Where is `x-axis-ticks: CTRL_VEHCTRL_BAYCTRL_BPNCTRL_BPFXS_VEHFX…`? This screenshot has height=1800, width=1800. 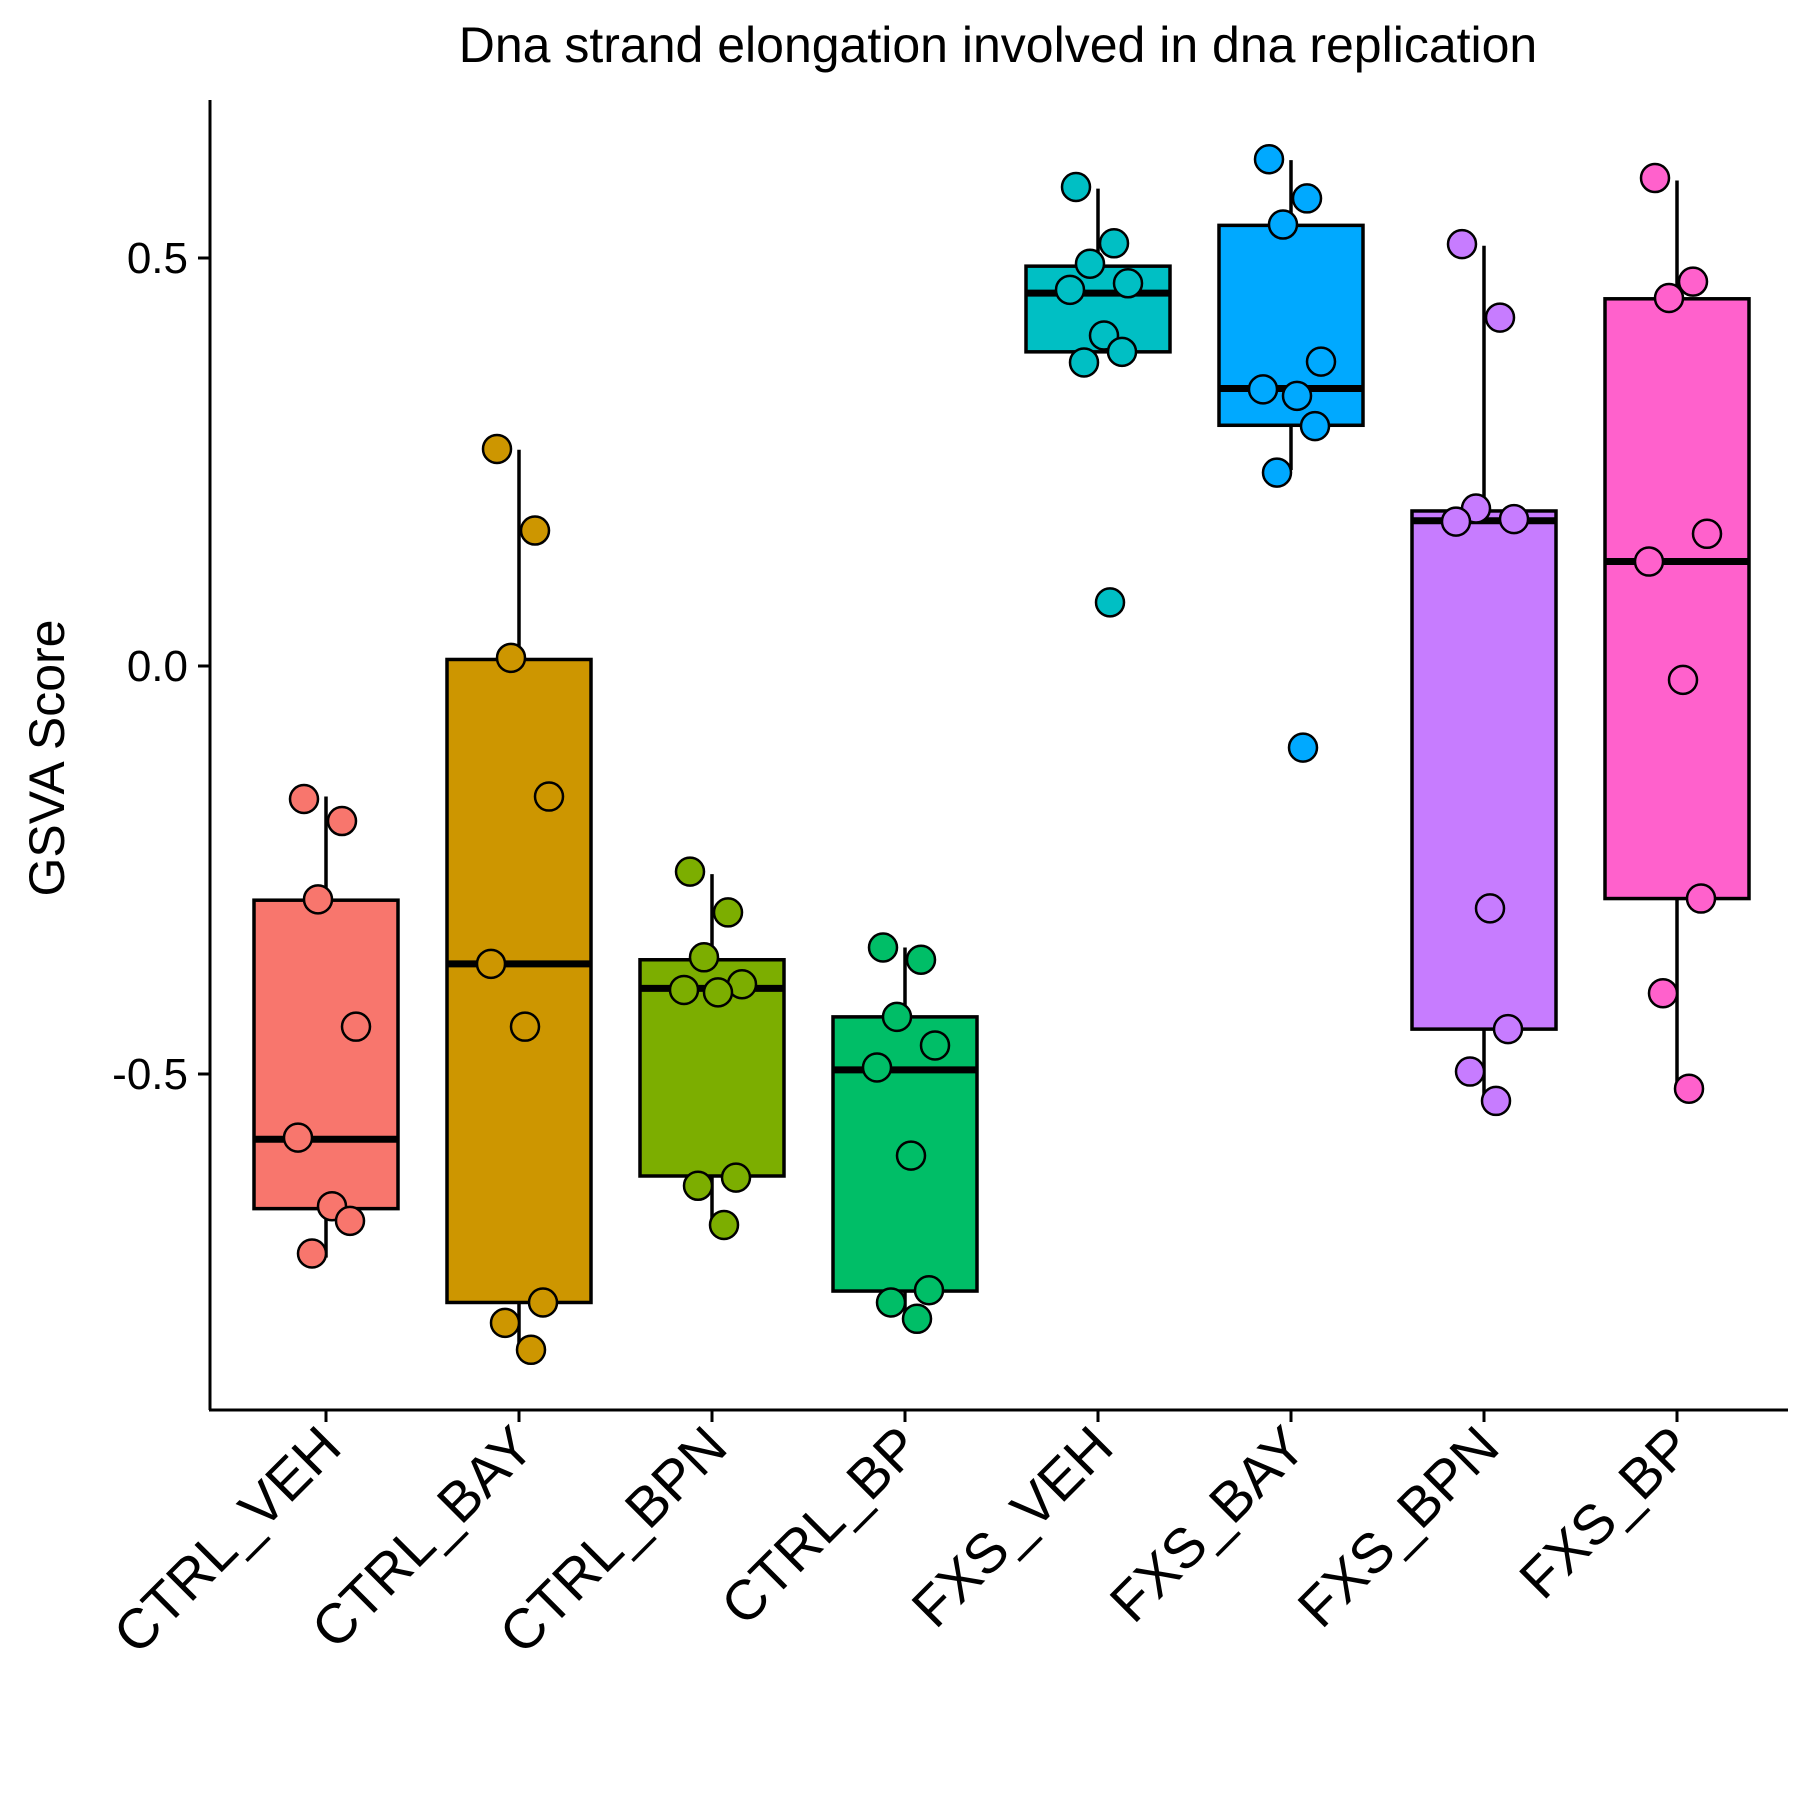 x-axis-ticks: CTRL_VEHCTRL_BAYCTRL_BPNCTRL_BPFXS_VEHFX… is located at coordinates (902, 1537).